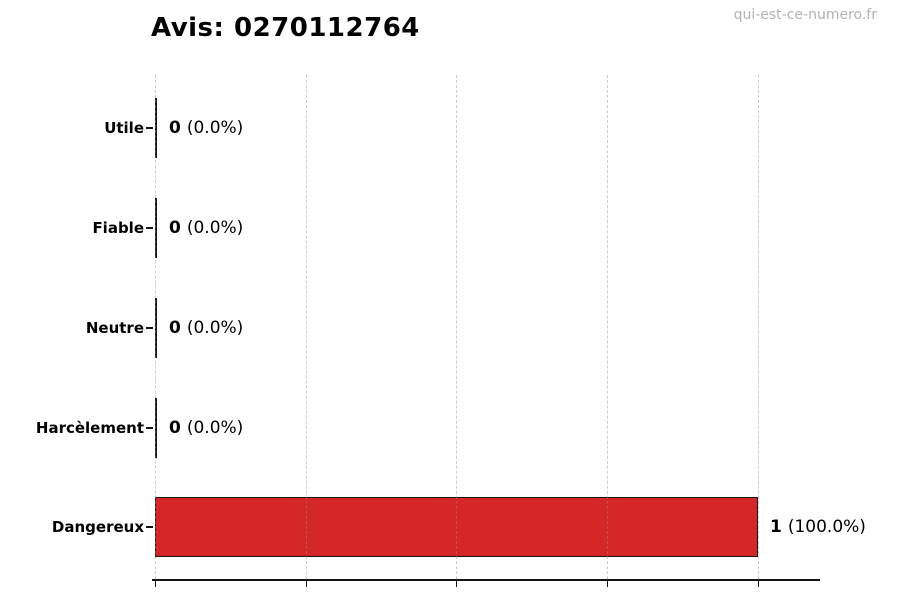 The height and width of the screenshot is (600, 900). I want to click on bar-row-neutre: 0 (0.0%), so click(199, 328).